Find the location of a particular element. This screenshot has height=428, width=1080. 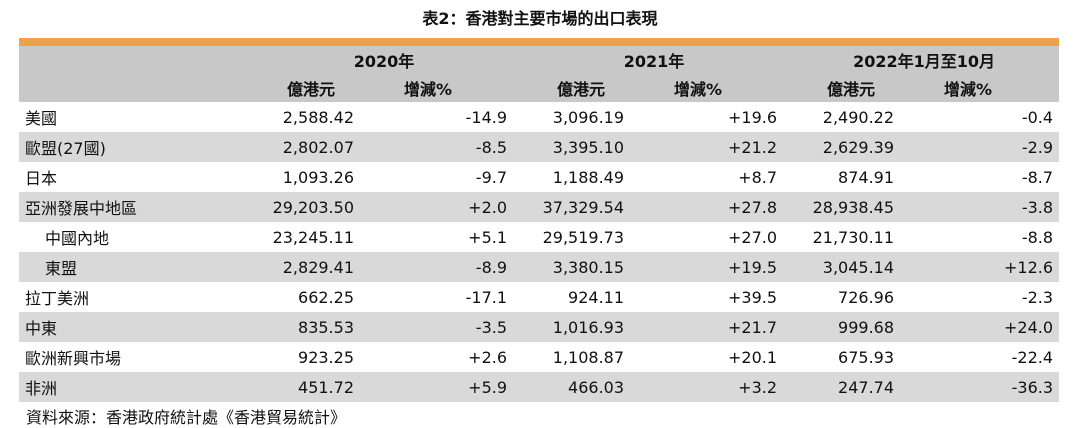

header-row-periods: 2020年 2021年 2022年1月至10月 is located at coordinates (539, 60).